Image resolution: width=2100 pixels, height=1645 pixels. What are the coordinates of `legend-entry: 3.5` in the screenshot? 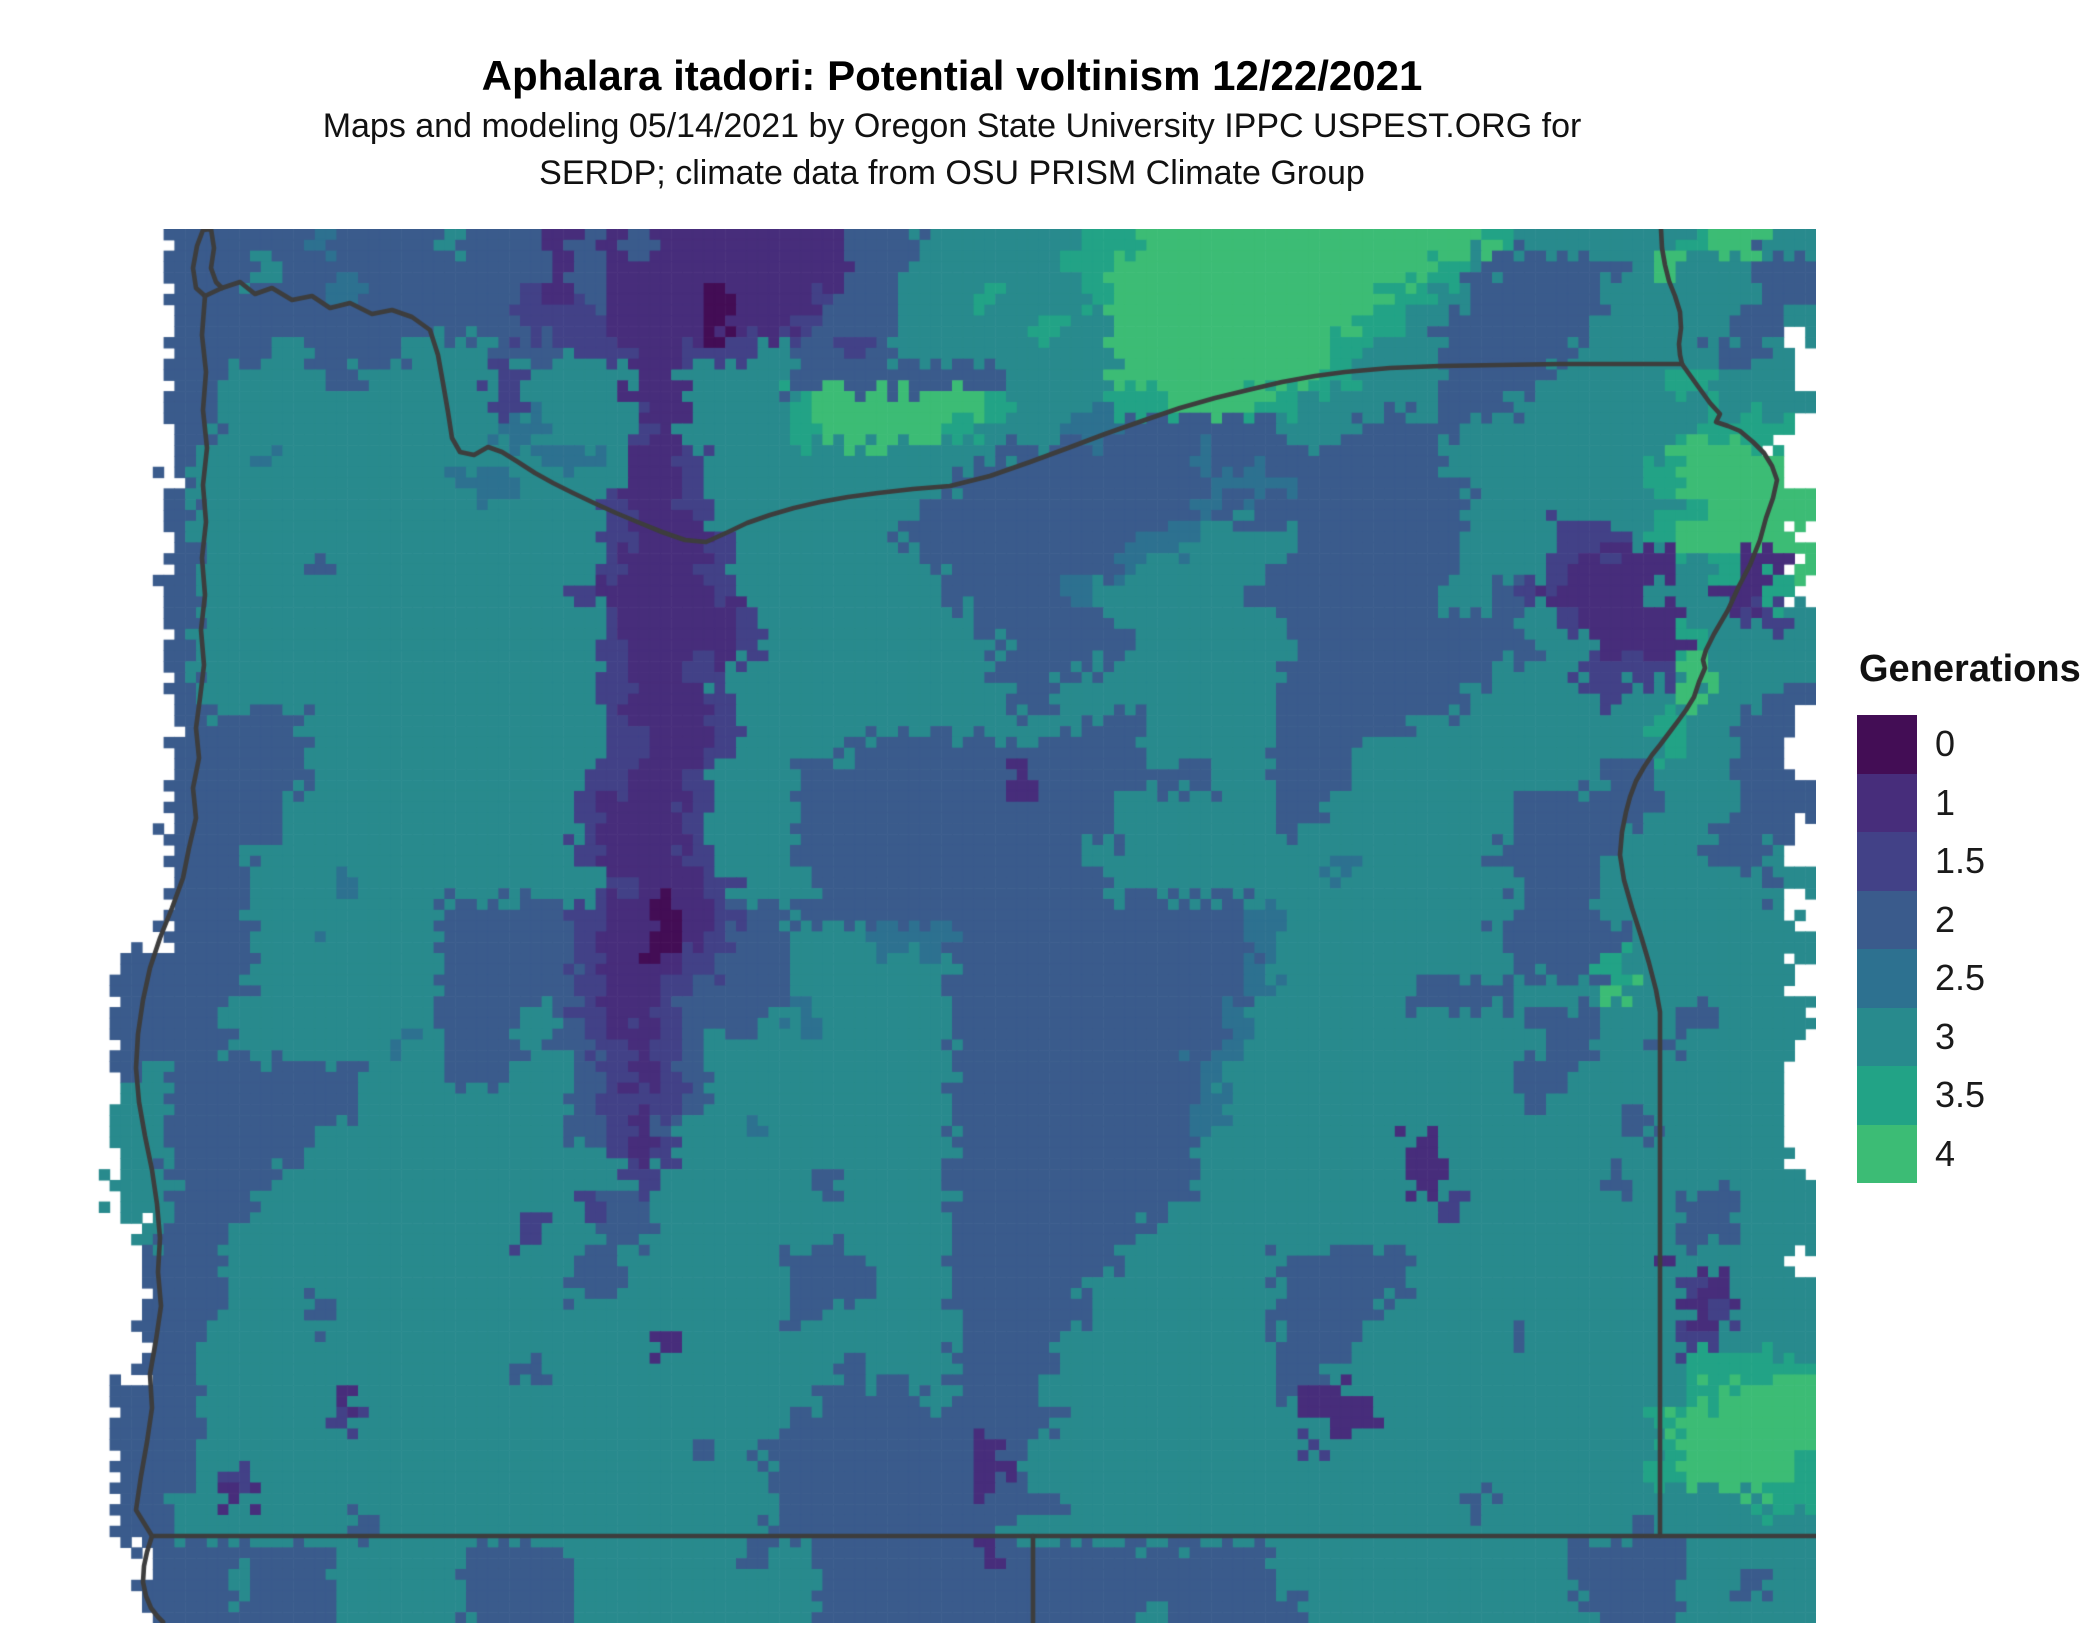 It's located at (1977, 1095).